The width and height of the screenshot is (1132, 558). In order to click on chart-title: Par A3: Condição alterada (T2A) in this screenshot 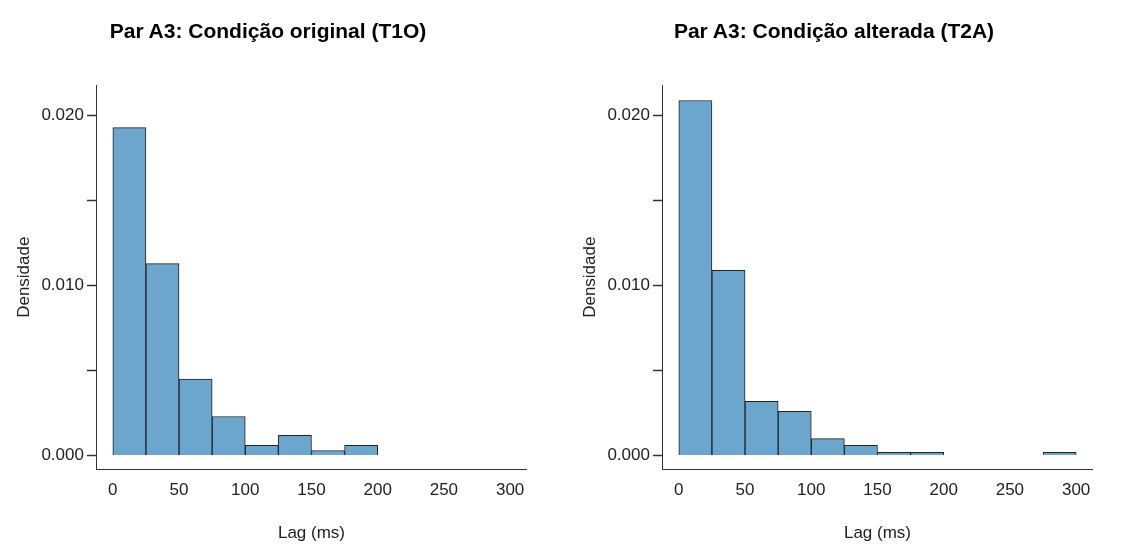, I will do `click(834, 31)`.